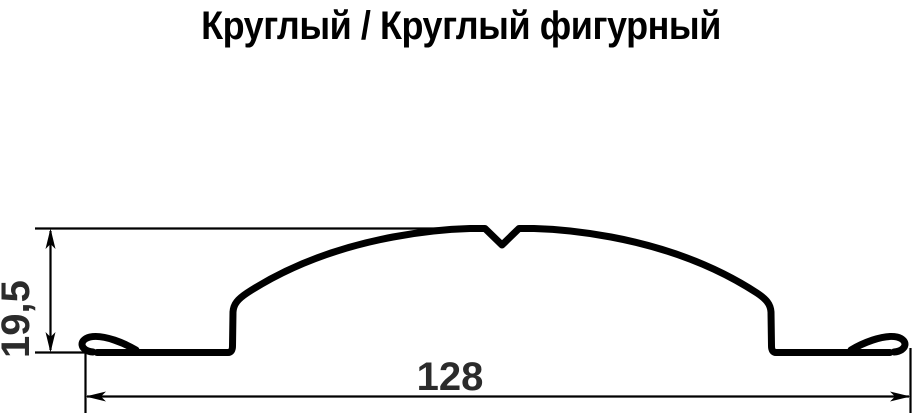  What do you see at coordinates (50, 342) in the screenshot?
I see `arrow-head-height-bottom` at bounding box center [50, 342].